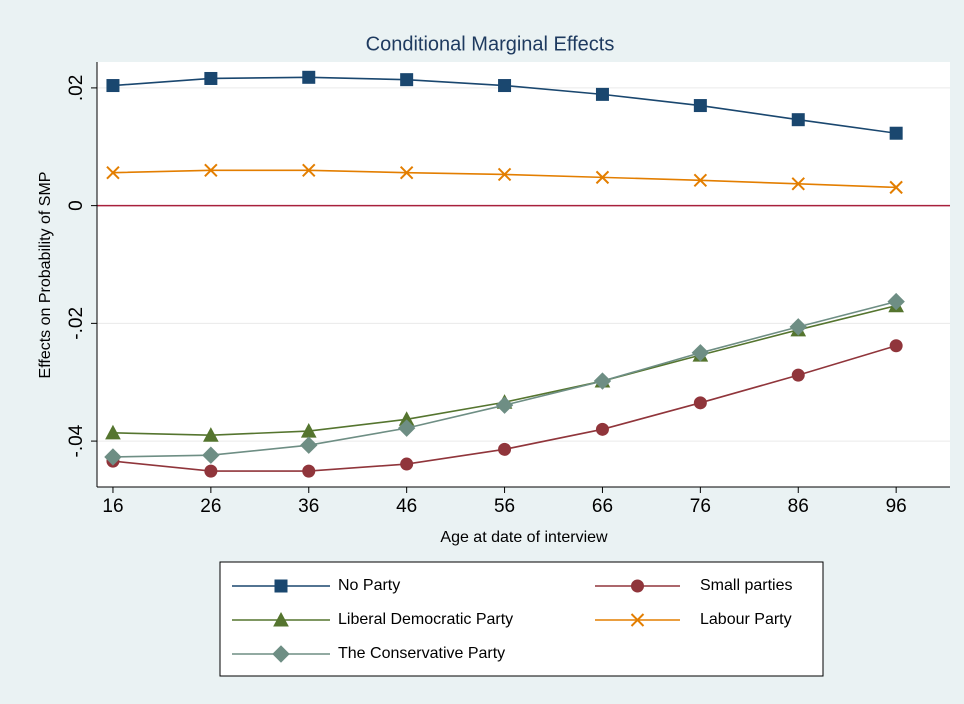 The image size is (964, 704). What do you see at coordinates (746, 619) in the screenshot?
I see `legend-label: Labour Party` at bounding box center [746, 619].